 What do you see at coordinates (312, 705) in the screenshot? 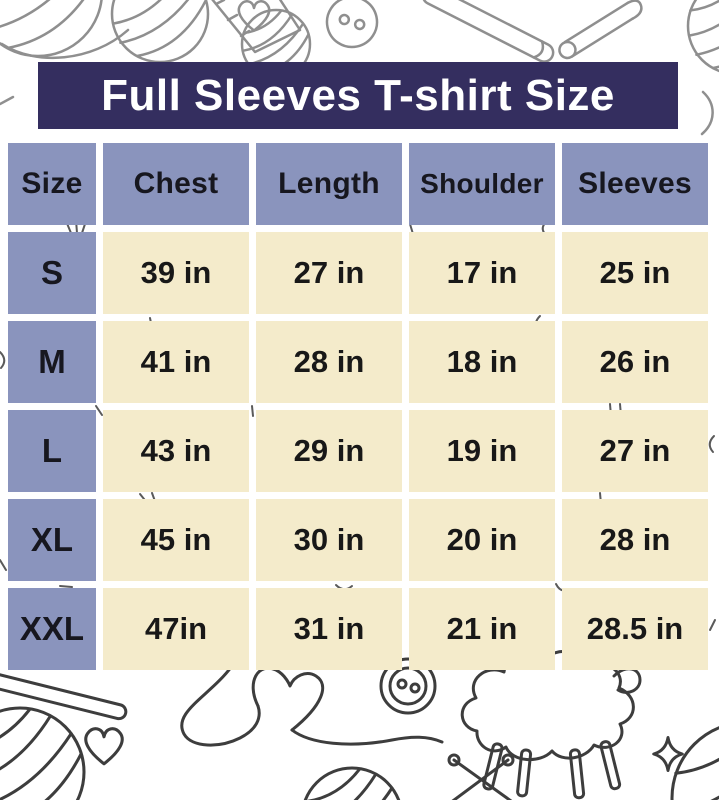
I see `yarn-thread-heart-icon` at bounding box center [312, 705].